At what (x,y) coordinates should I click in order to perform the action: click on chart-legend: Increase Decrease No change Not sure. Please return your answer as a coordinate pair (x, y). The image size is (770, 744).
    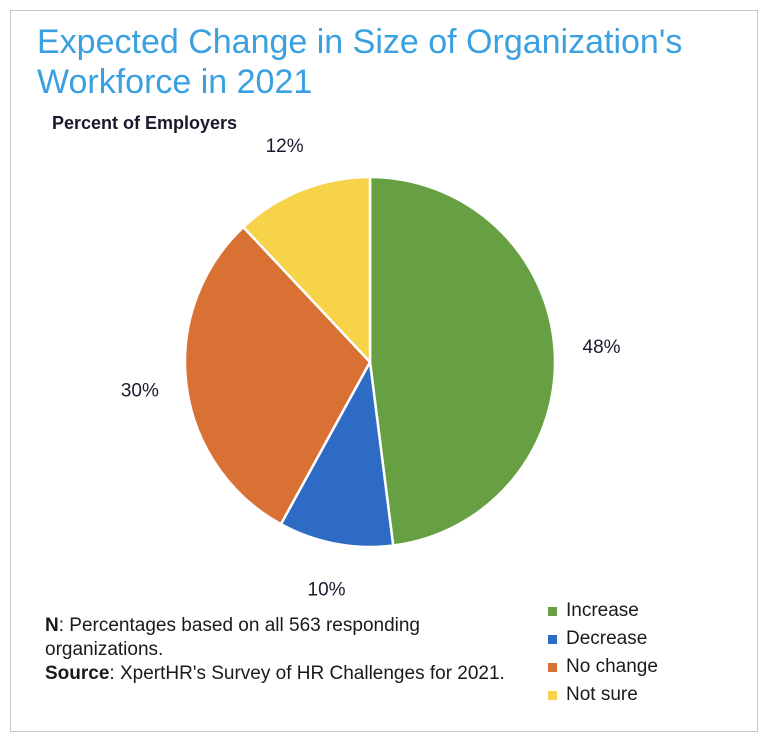
    Looking at the image, I should click on (603, 653).